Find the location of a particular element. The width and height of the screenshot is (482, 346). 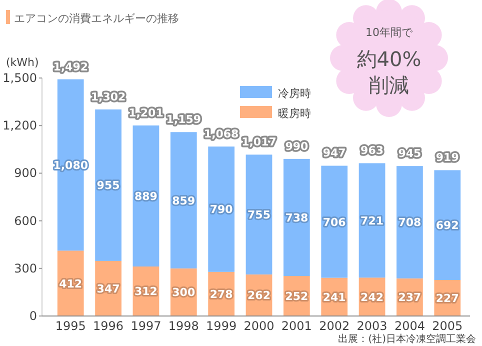

total-label: 1,068 is located at coordinates (221, 134).